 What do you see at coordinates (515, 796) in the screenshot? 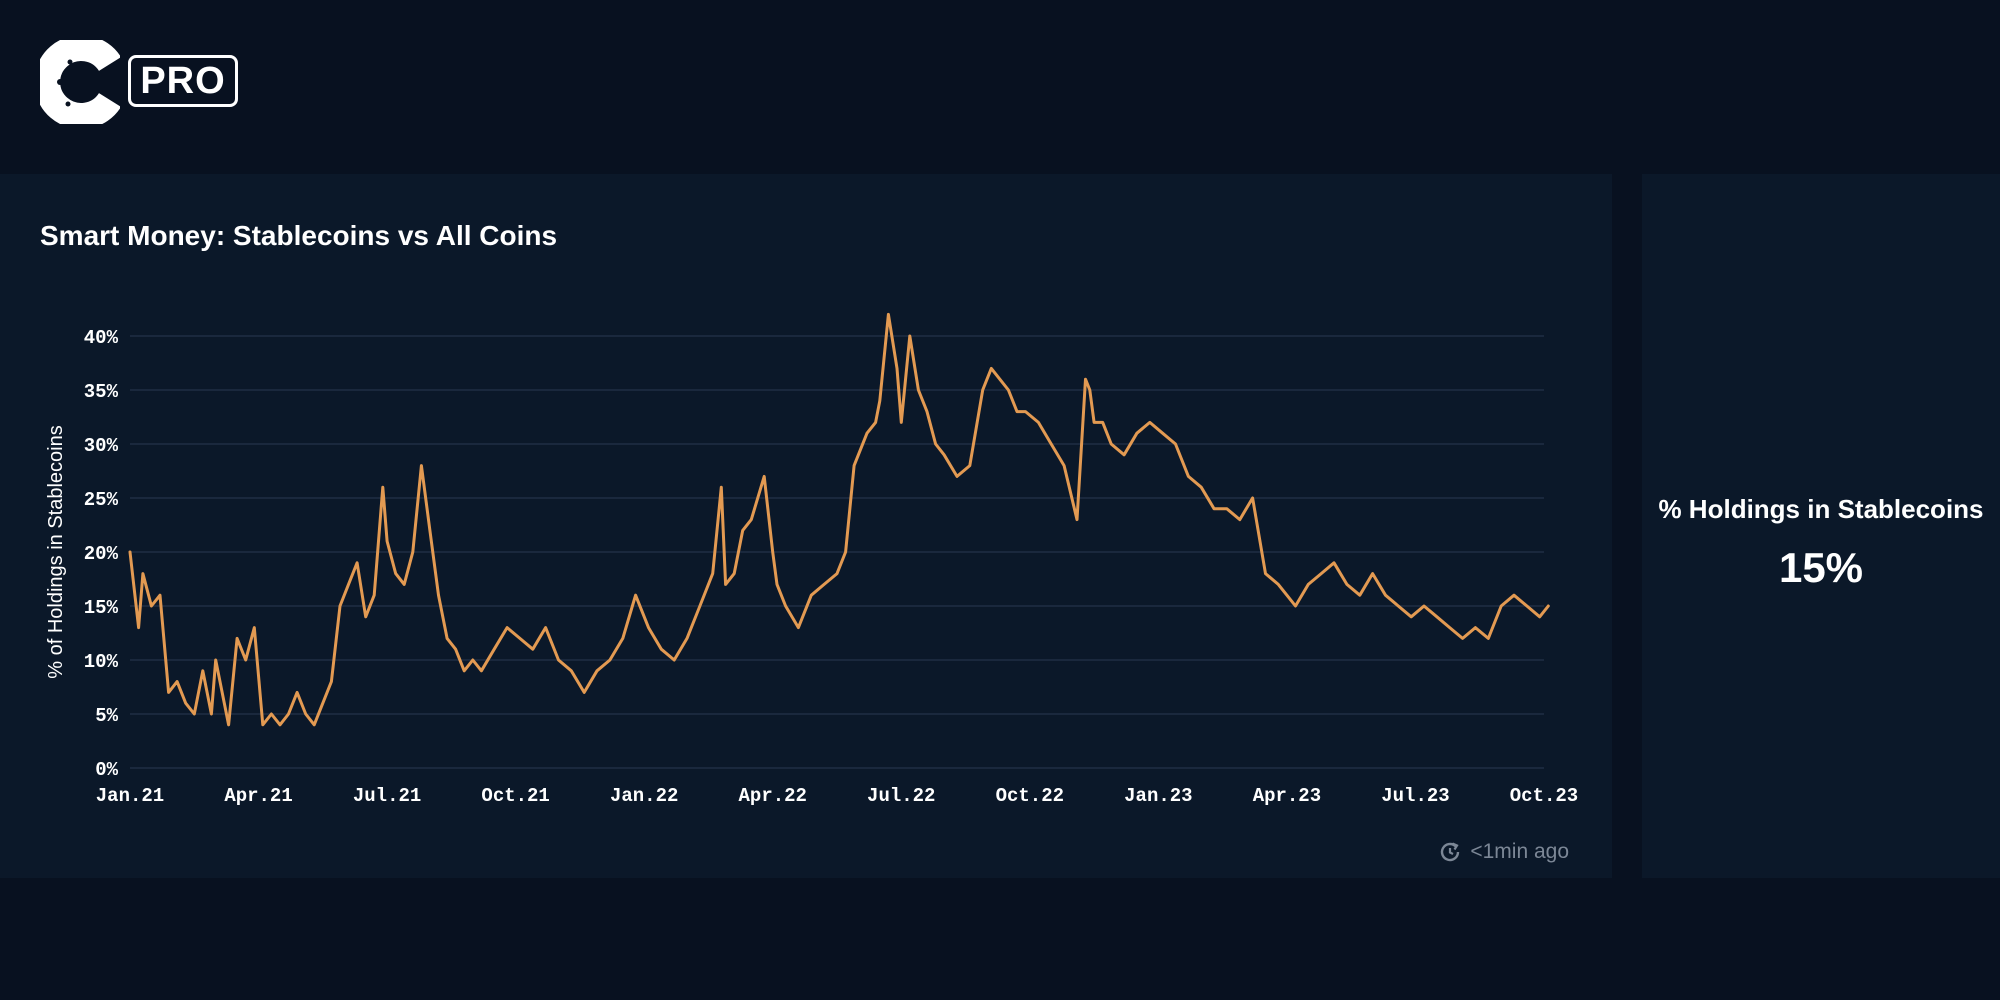
I see `x-tick-label: Oct.21` at bounding box center [515, 796].